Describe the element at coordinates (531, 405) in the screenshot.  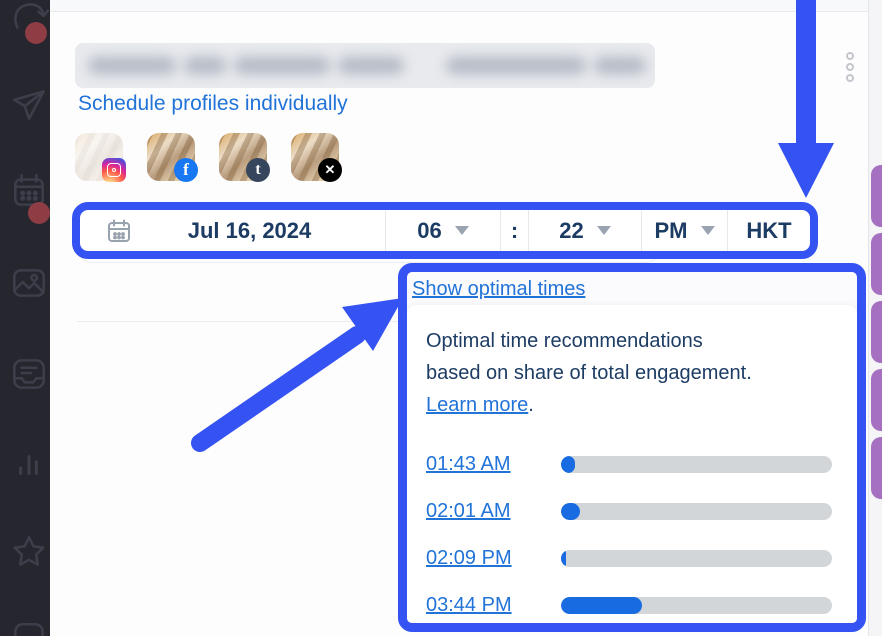
I see `sentence-period: .` at that location.